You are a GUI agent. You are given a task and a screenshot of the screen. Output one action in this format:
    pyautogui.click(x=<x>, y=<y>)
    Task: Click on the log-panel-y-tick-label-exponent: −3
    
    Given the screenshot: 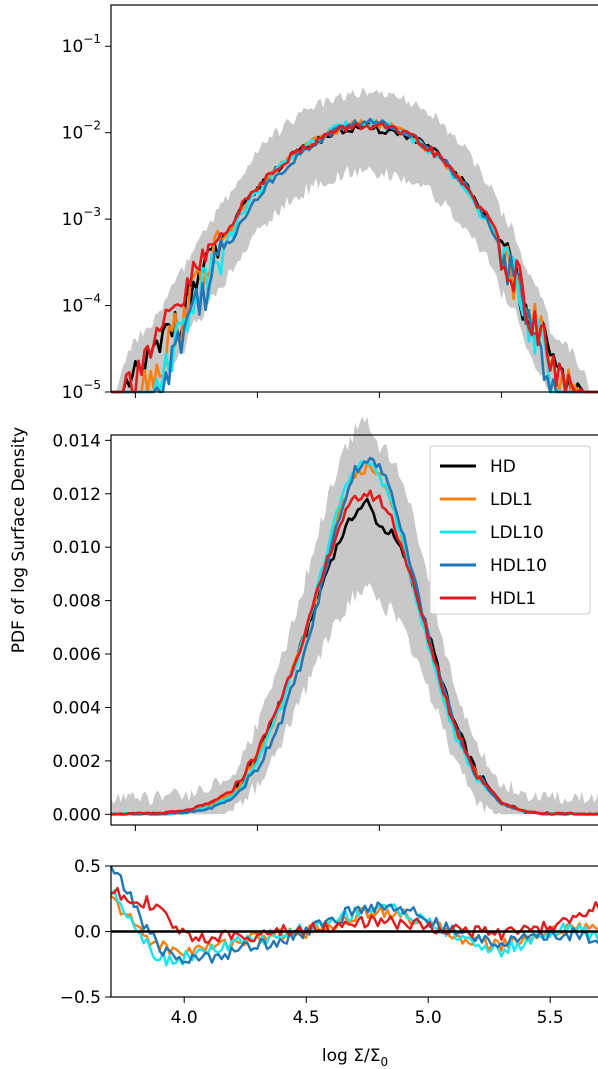 What is the action you would take?
    pyautogui.click(x=92, y=212)
    